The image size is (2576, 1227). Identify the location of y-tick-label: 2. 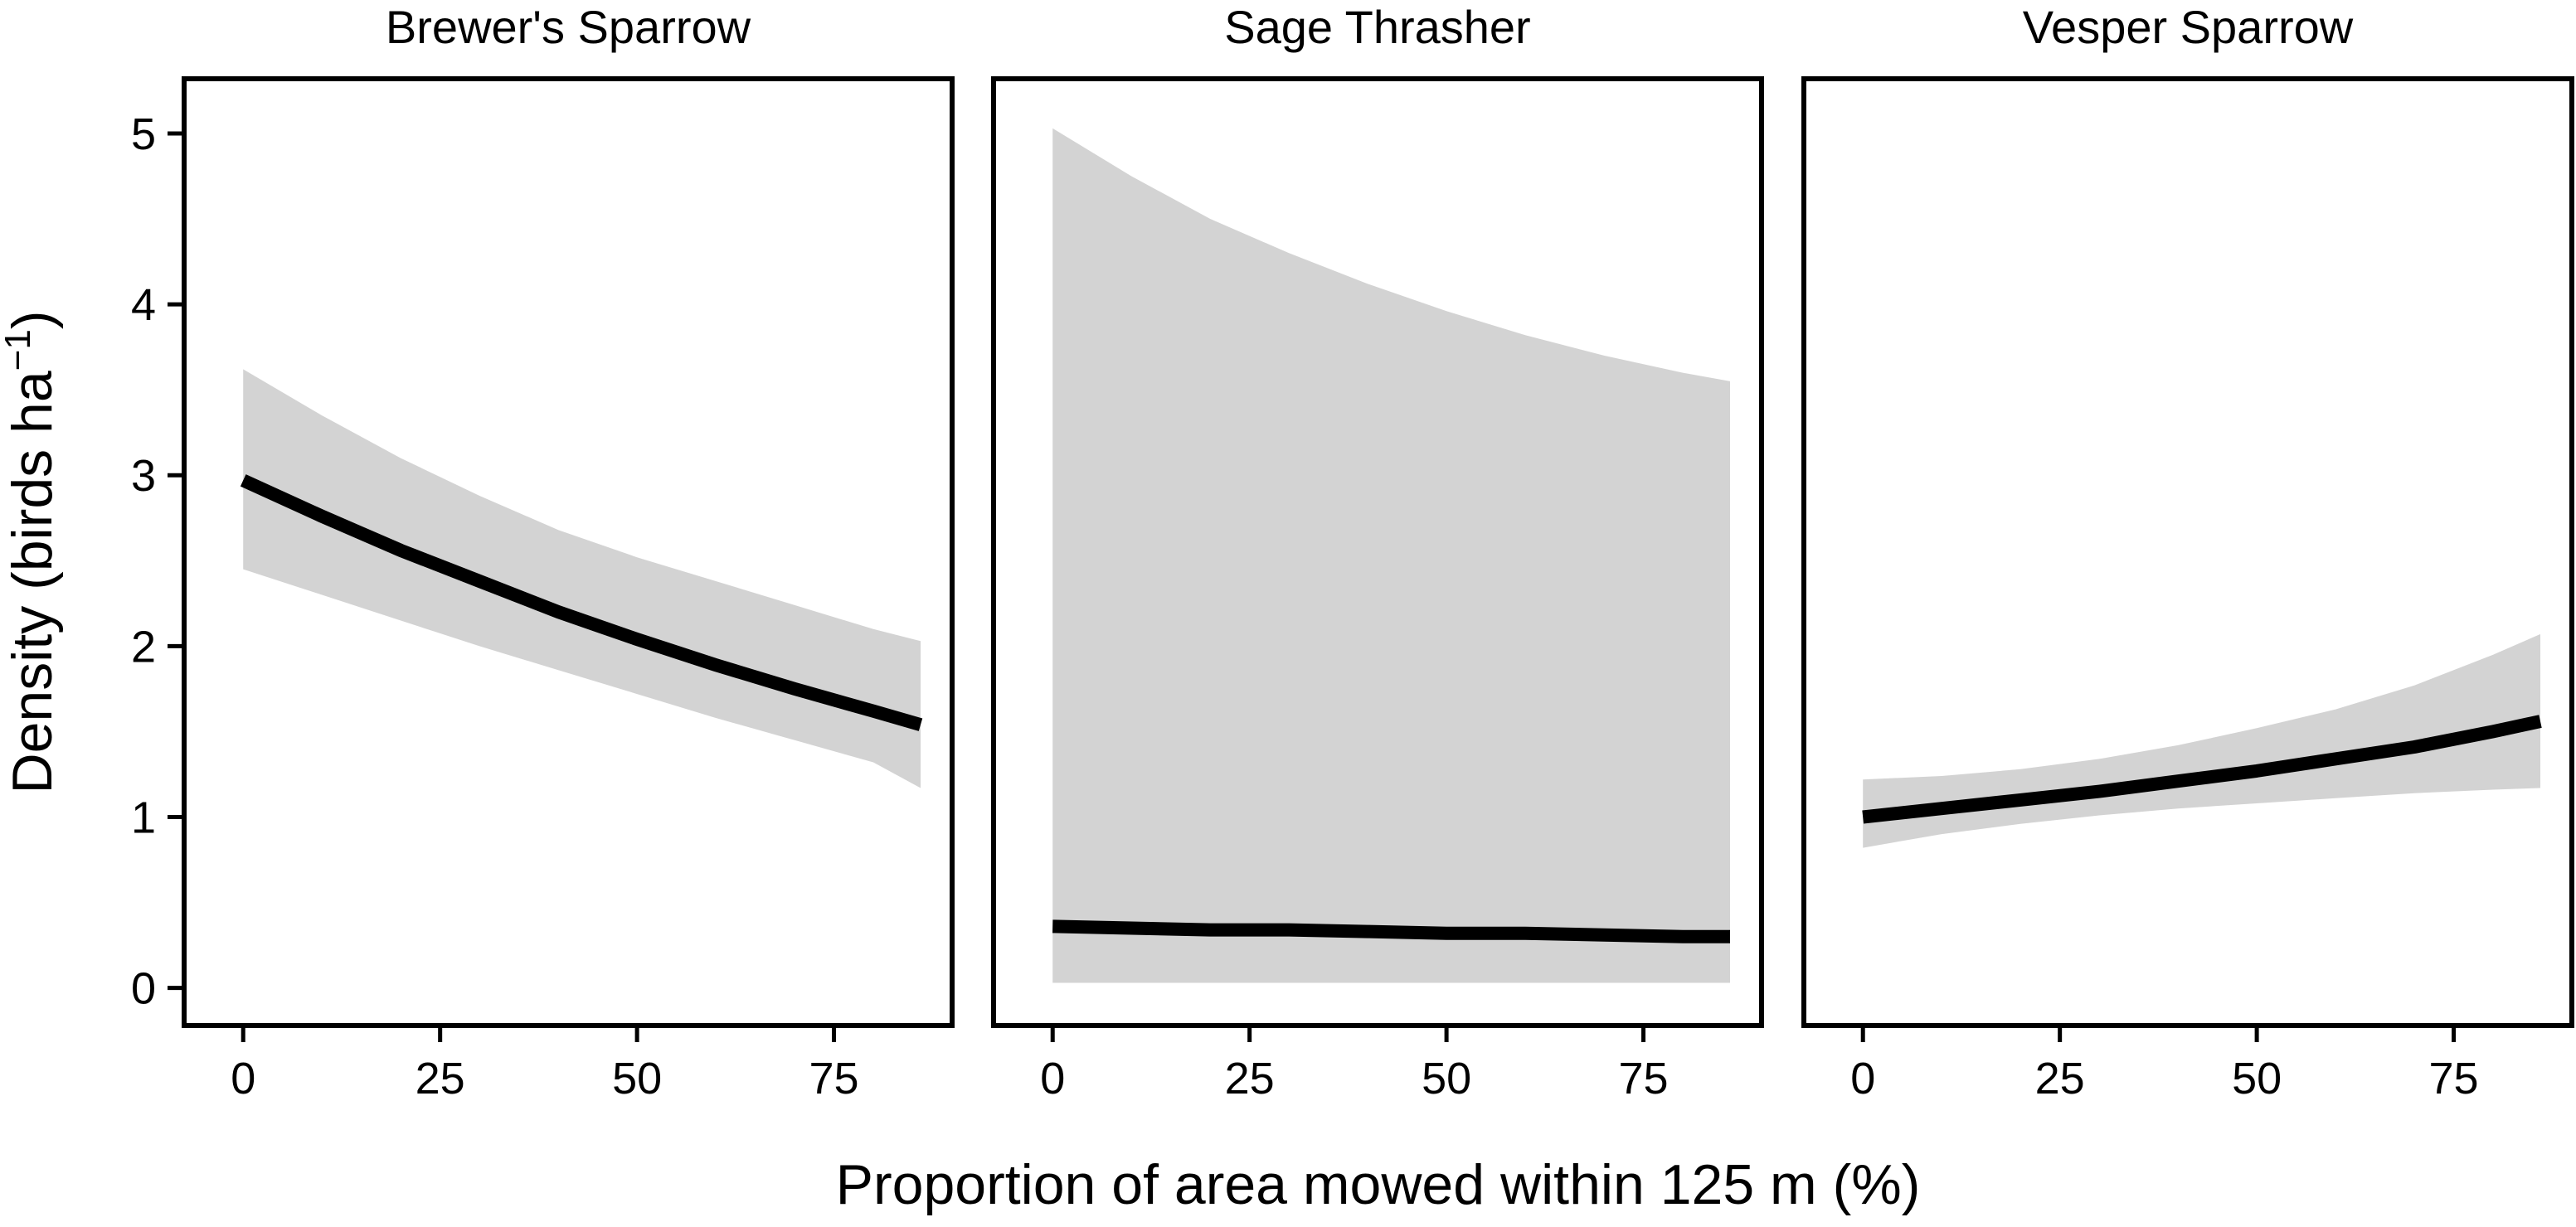
(143, 647).